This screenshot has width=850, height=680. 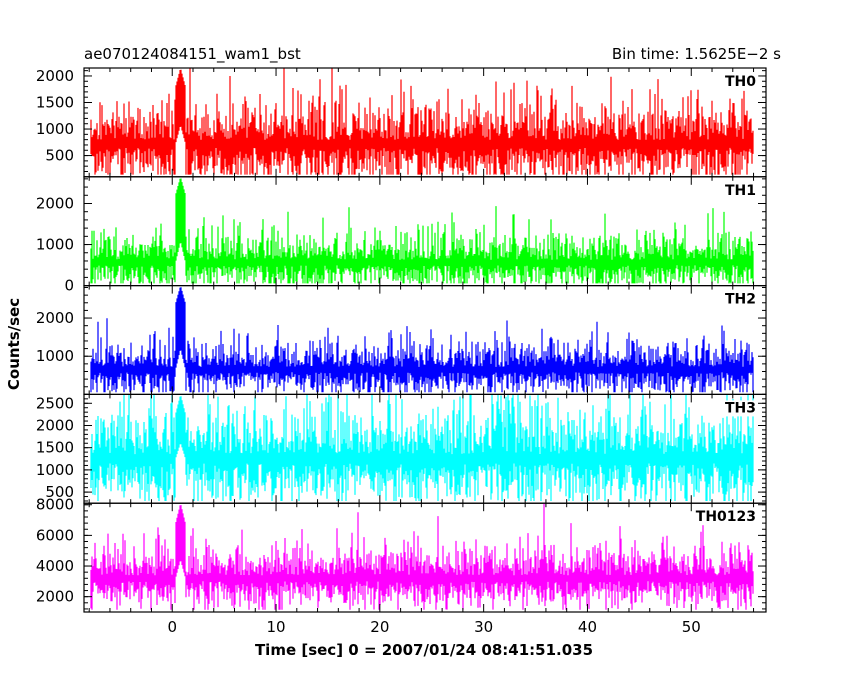 What do you see at coordinates (696, 54) in the screenshot?
I see `bin-time-label: Bin time: 1.5625E−2 s` at bounding box center [696, 54].